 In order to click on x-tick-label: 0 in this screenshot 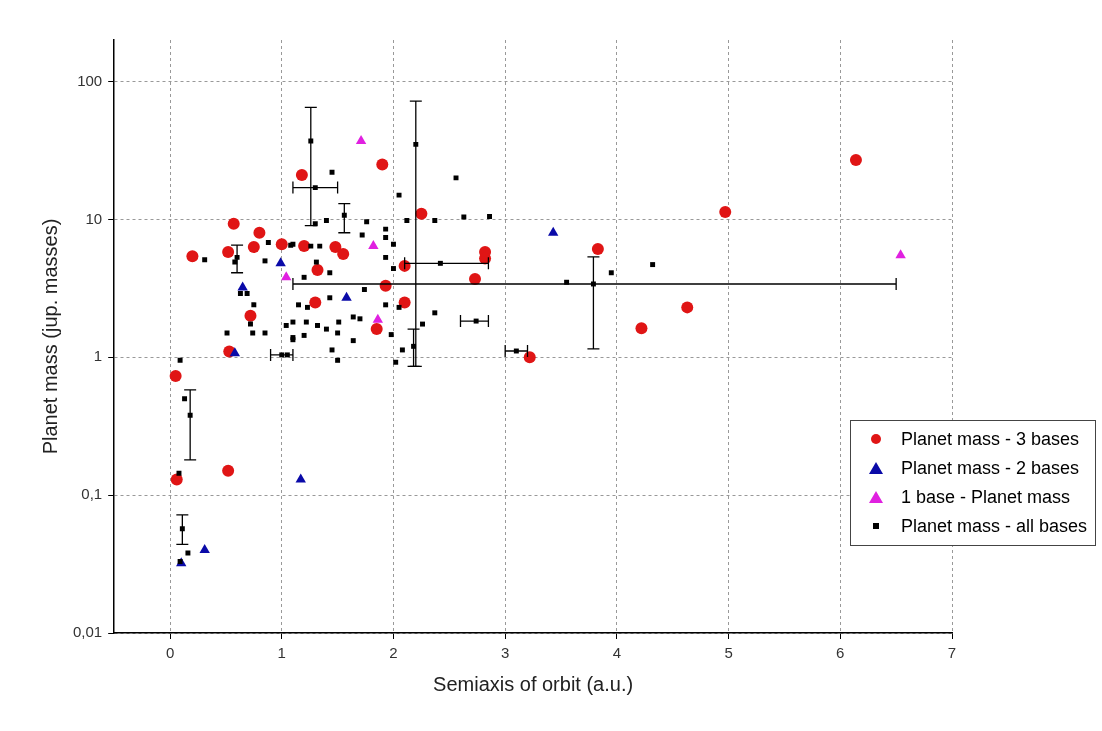, I will do `click(170, 653)`.